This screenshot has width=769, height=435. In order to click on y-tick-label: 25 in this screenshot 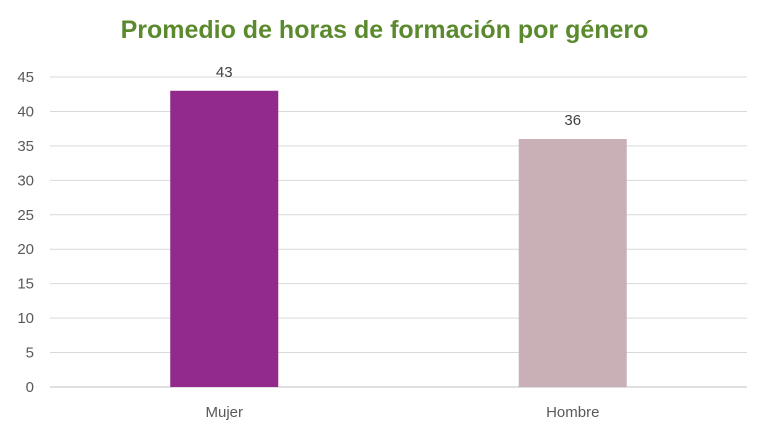, I will do `click(25, 215)`.